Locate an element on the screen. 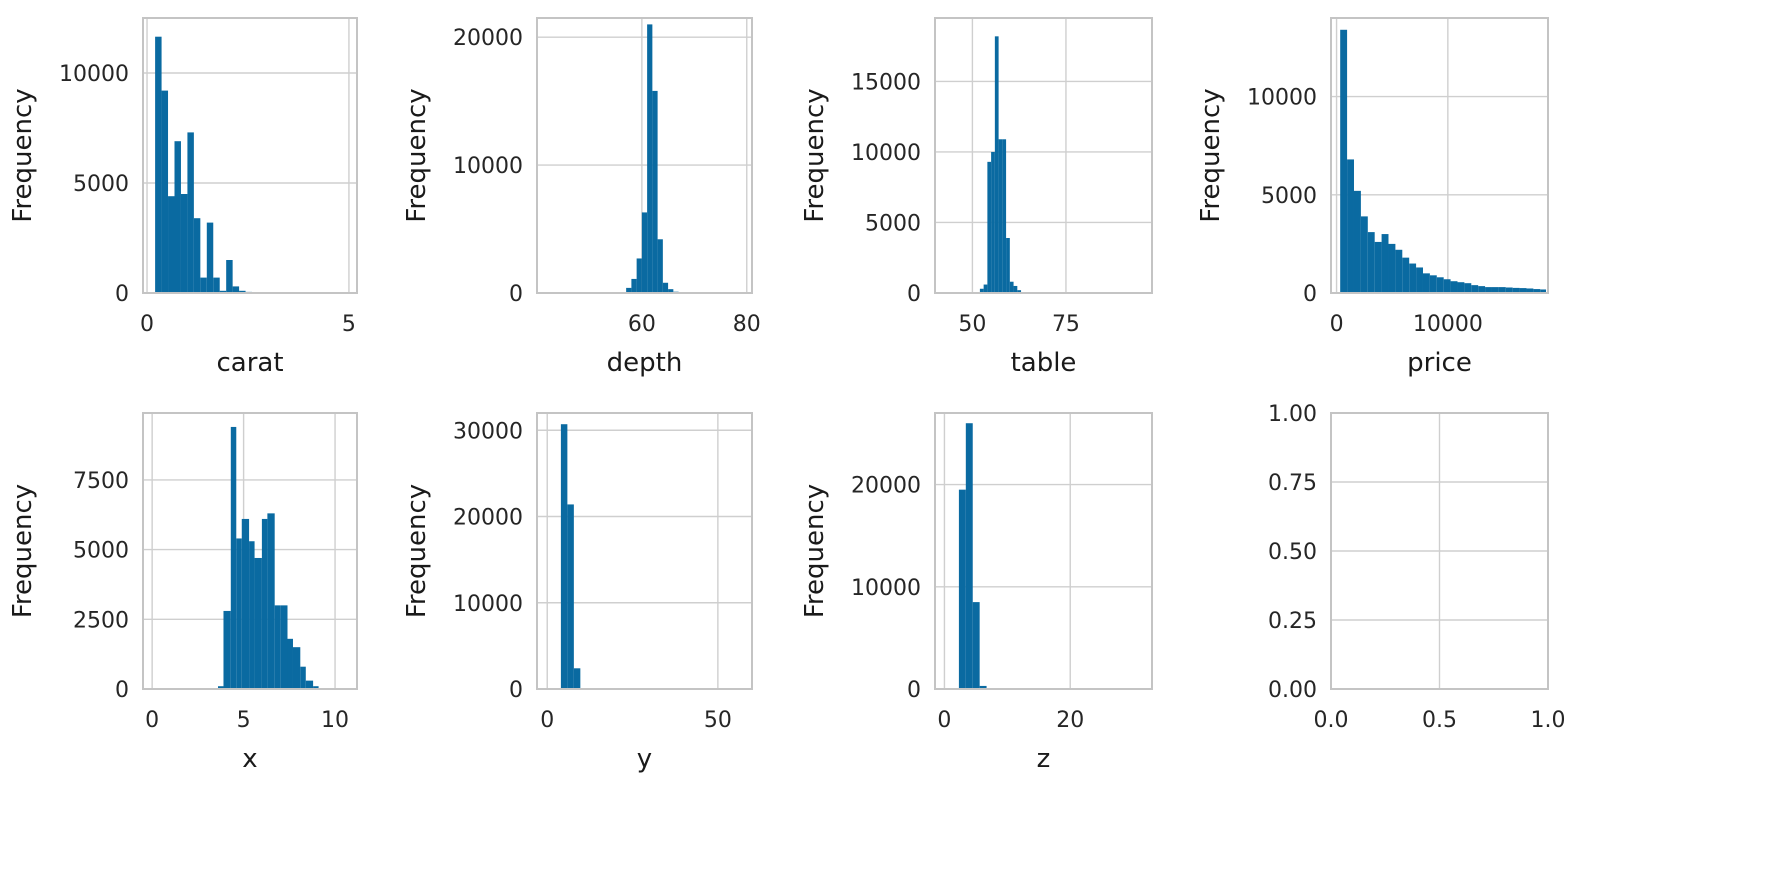 This screenshot has width=1769, height=878. x-tick-label: 80 is located at coordinates (747, 324).